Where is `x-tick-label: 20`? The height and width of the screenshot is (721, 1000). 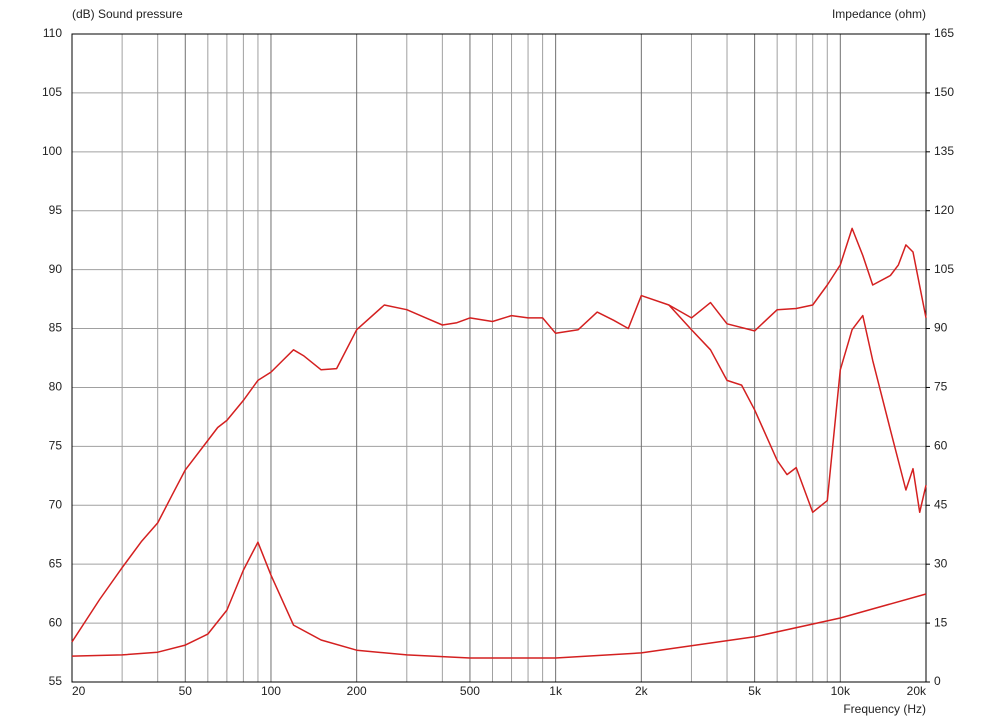 x-tick-label: 20 is located at coordinates (79, 691).